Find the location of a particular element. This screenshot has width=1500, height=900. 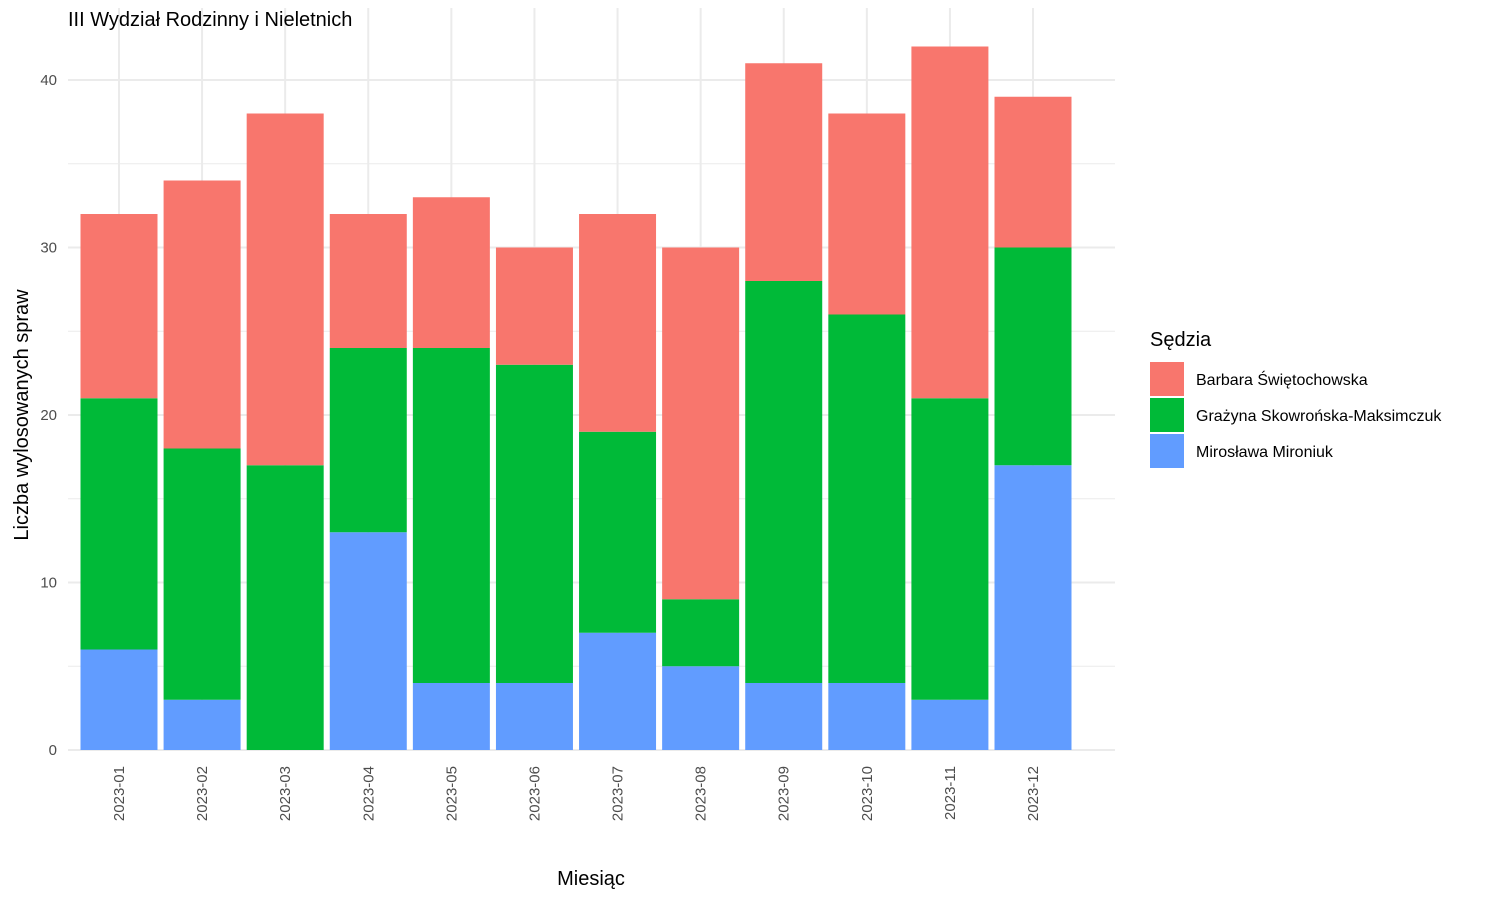

x-tick-label: 2023-08 is located at coordinates (701, 793).